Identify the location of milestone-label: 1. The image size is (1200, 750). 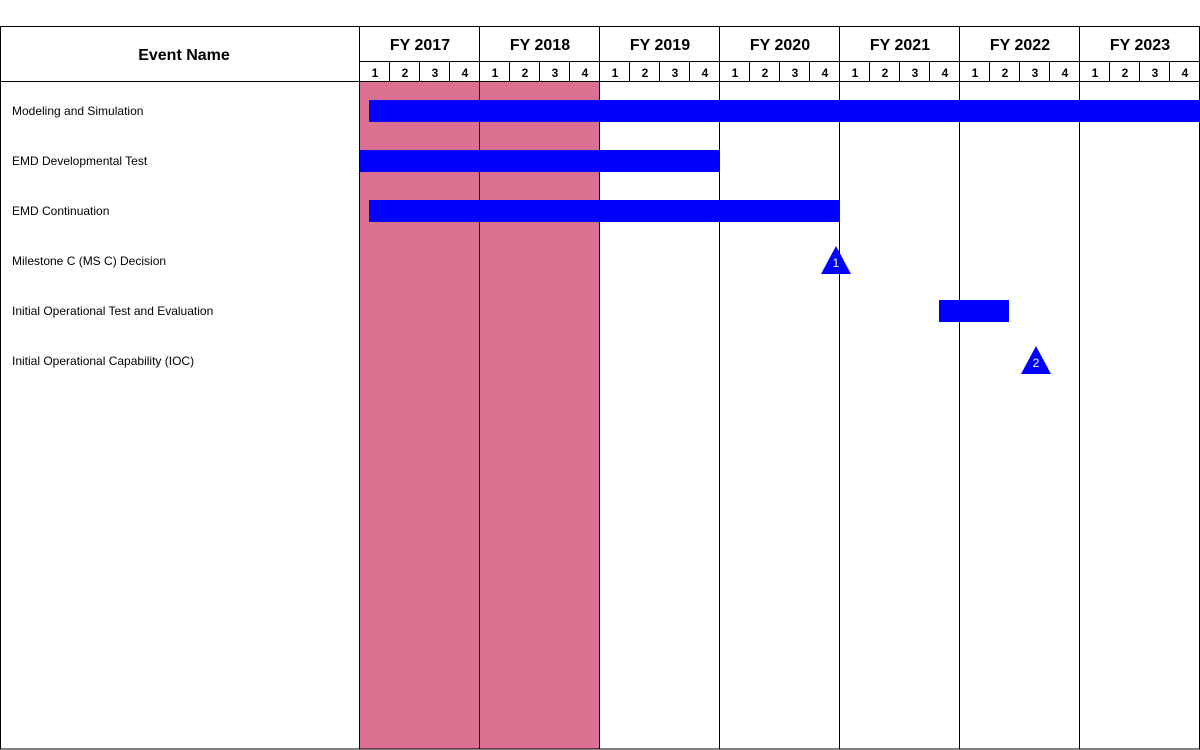
(836, 263).